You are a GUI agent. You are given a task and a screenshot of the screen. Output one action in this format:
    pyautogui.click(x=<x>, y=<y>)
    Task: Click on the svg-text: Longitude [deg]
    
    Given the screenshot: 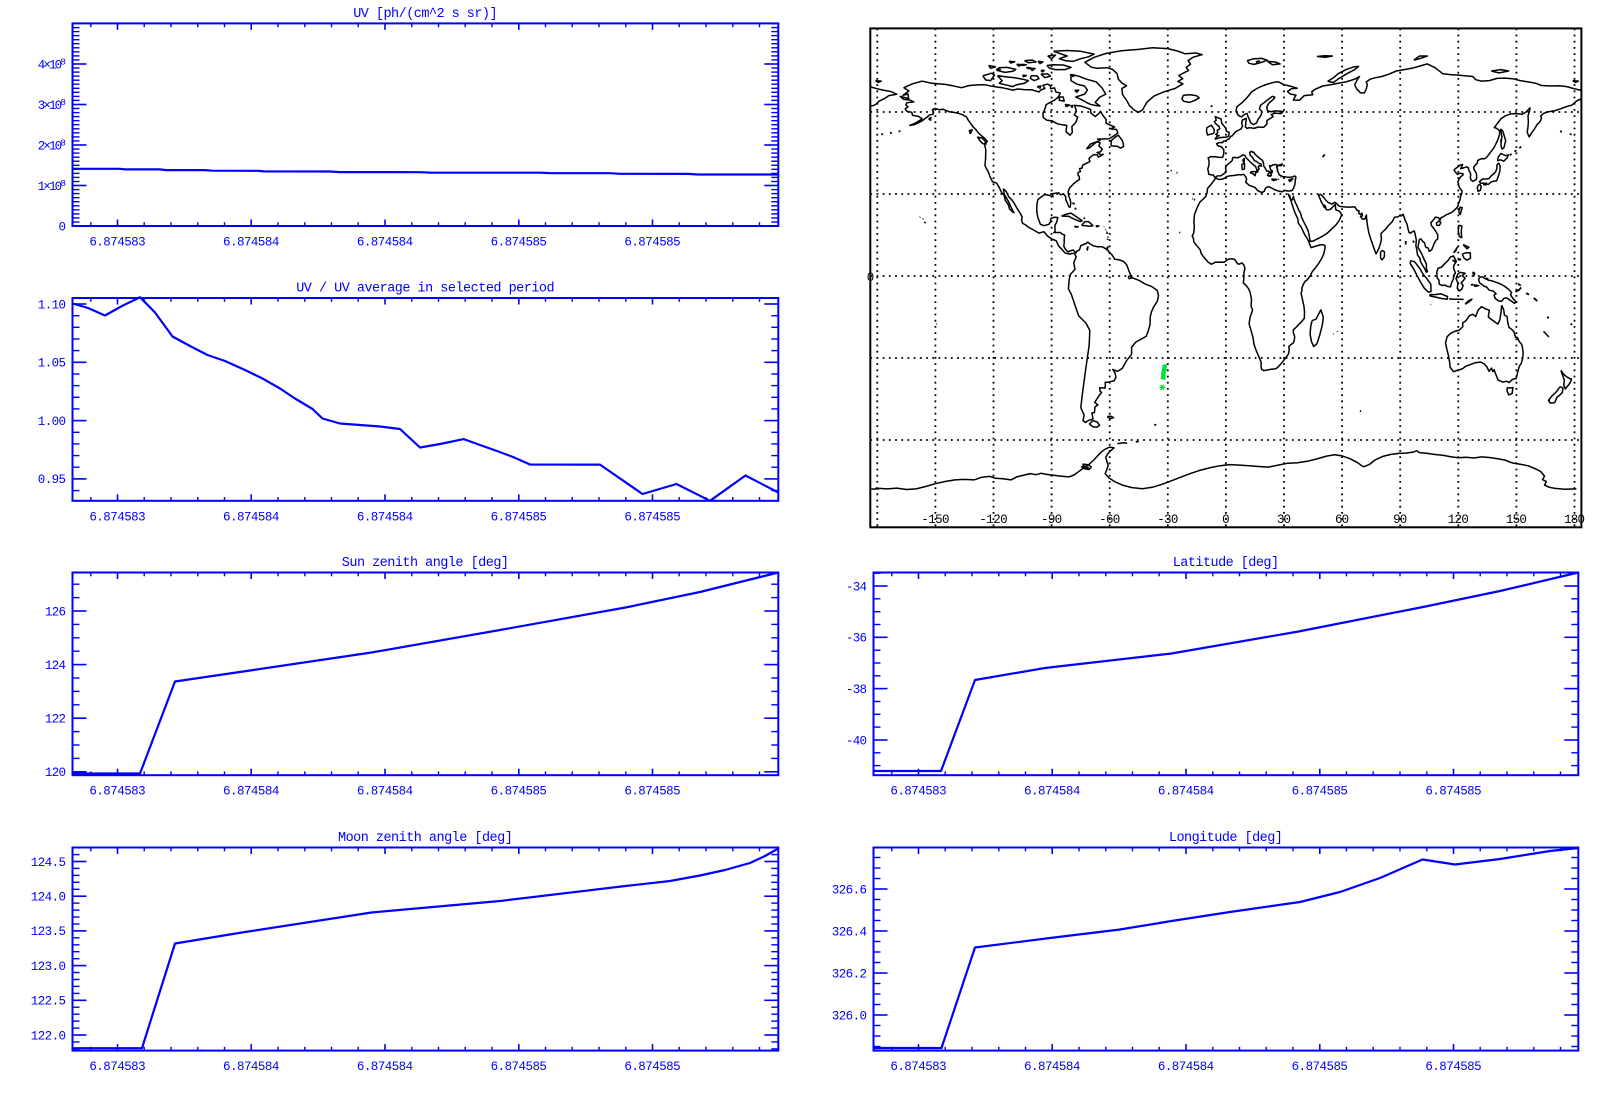 What is the action you would take?
    pyautogui.click(x=1226, y=838)
    